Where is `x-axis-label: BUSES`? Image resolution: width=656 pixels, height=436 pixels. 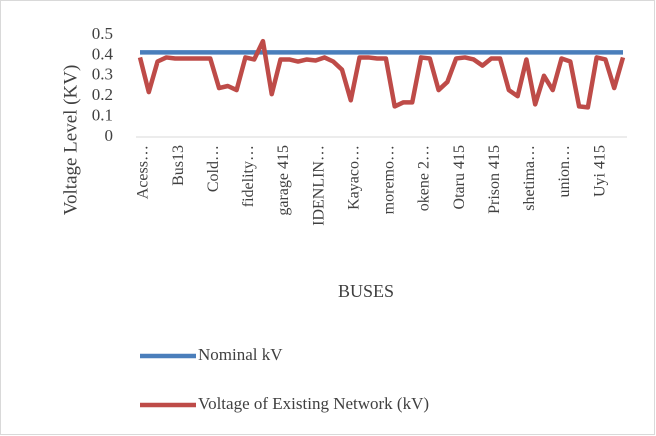
x-axis-label: BUSES is located at coordinates (366, 291).